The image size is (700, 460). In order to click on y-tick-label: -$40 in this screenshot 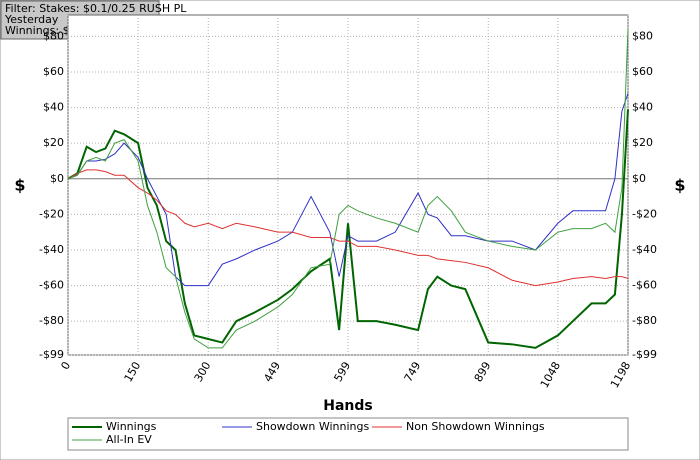, I will do `click(51, 249)`.